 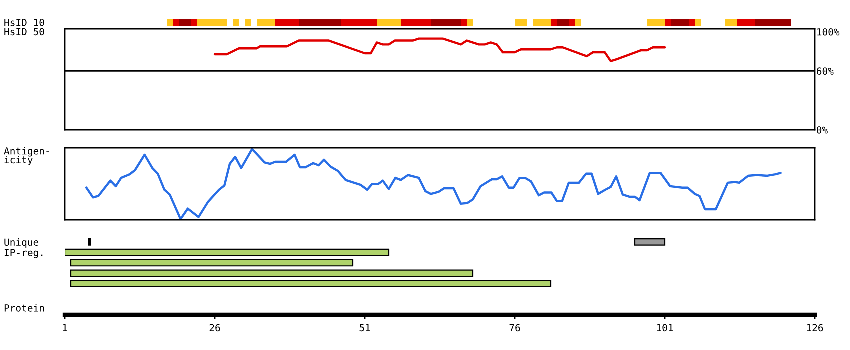 What do you see at coordinates (24, 22) in the screenshot?
I see `y-tick-label: HsID 10` at bounding box center [24, 22].